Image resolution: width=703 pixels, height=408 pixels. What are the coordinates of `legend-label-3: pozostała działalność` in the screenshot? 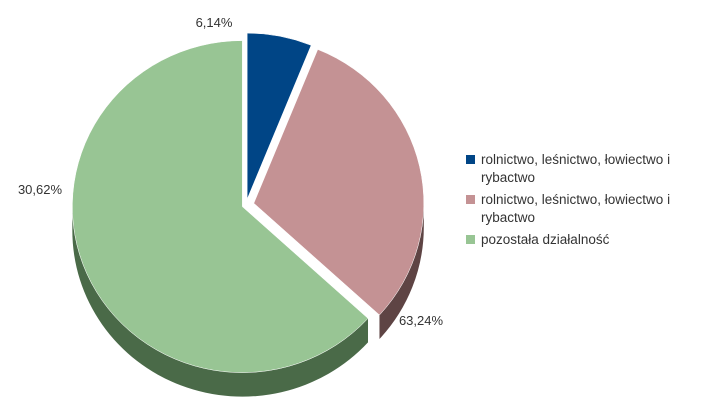 It's located at (545, 239).